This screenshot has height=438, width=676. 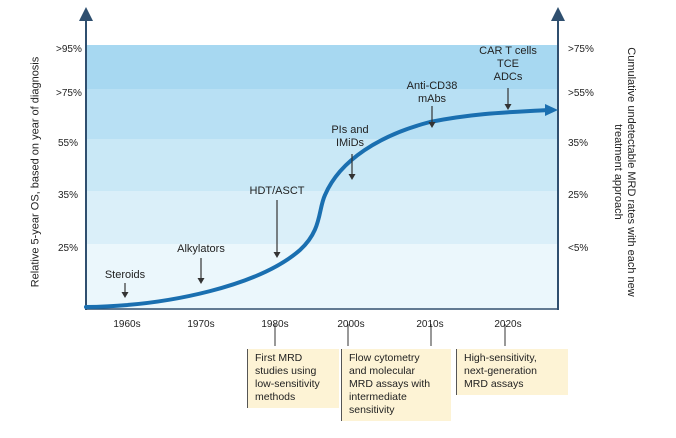 What do you see at coordinates (390, 384) in the screenshot?
I see `mrd-era-line: MRD assays with` at bounding box center [390, 384].